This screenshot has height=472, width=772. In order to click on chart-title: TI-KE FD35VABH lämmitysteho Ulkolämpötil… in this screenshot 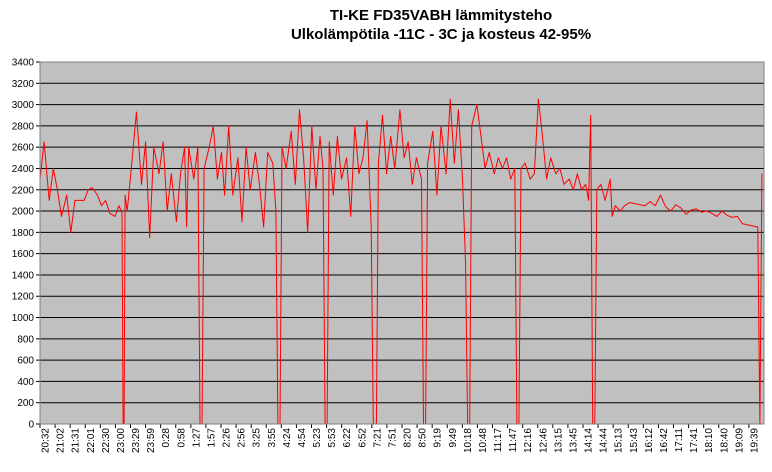, I will do `click(386, 25)`.